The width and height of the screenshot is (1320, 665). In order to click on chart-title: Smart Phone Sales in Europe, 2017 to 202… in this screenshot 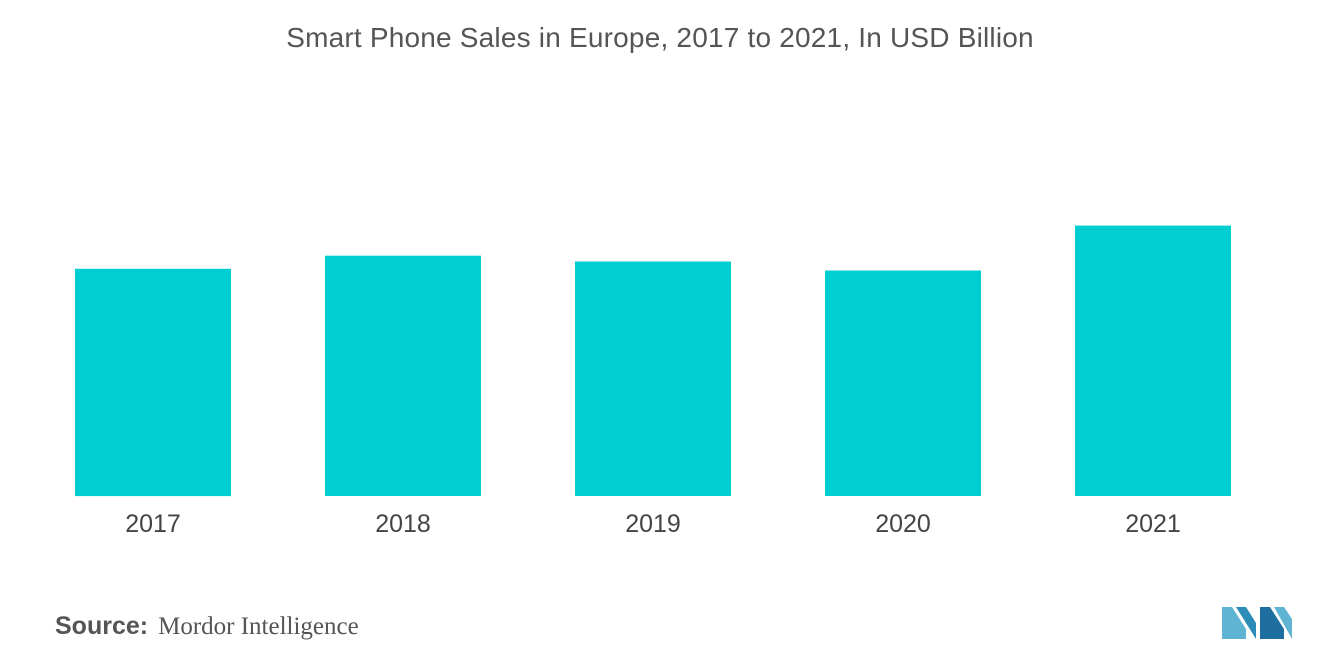, I will do `click(660, 37)`.